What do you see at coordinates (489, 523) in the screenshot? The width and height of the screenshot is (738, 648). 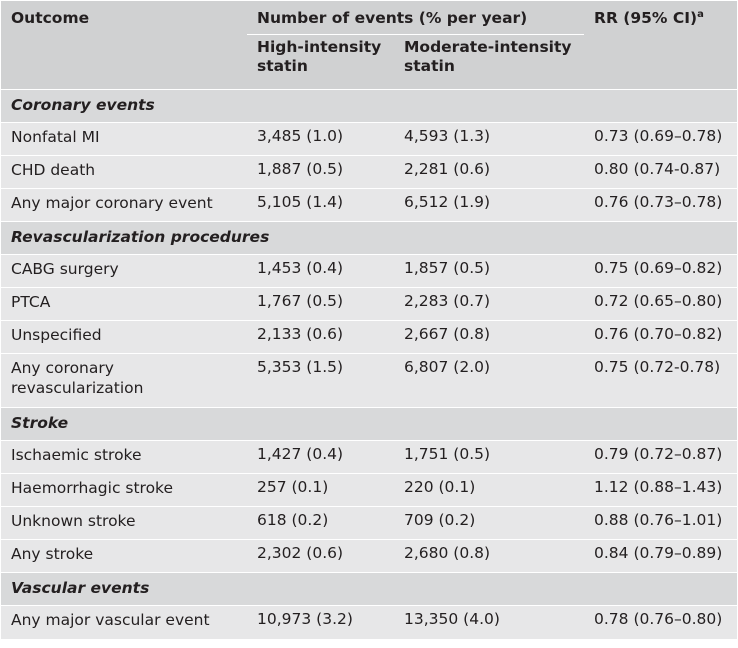 I see `moderate-intensity-cell: 709 (0.2)` at bounding box center [489, 523].